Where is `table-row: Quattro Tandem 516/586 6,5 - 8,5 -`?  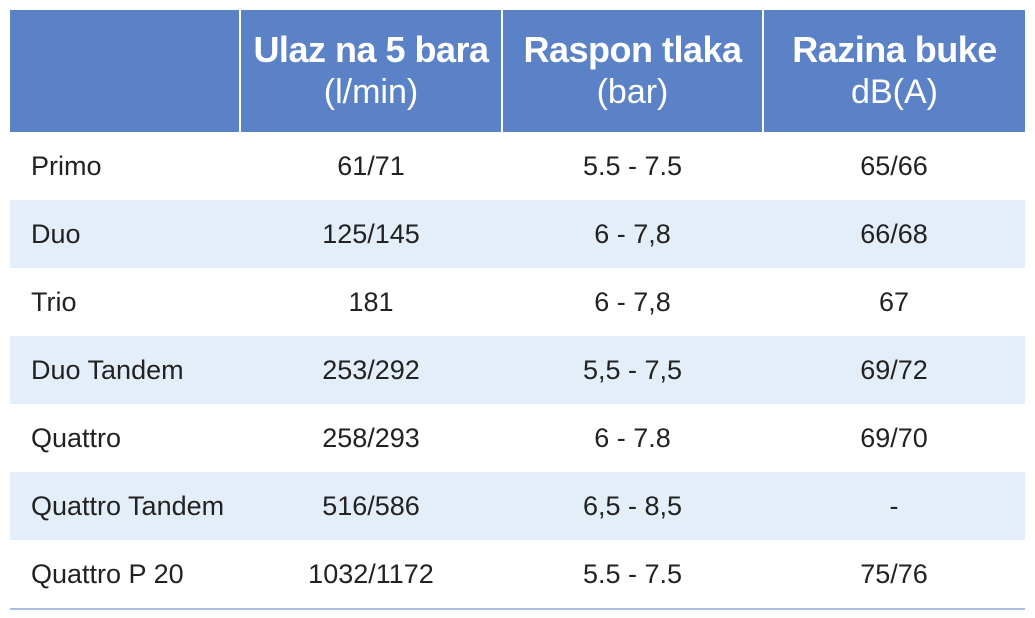
table-row: Quattro Tandem 516/586 6,5 - 8,5 - is located at coordinates (517, 506).